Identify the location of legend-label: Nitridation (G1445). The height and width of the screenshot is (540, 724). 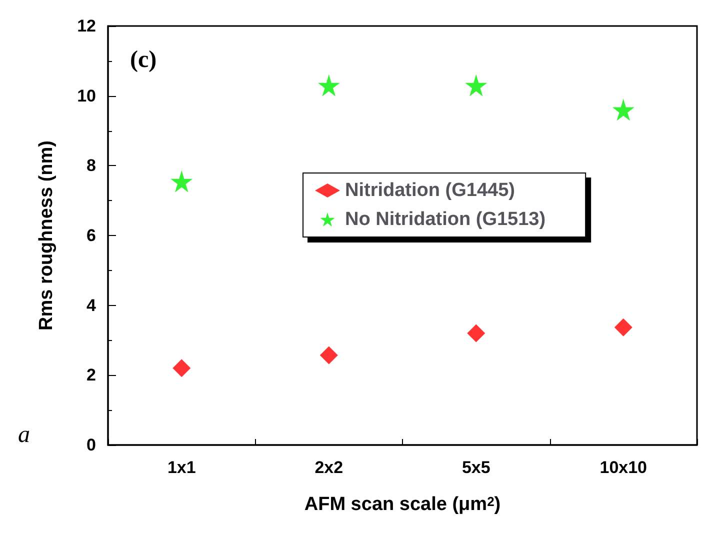
(430, 190).